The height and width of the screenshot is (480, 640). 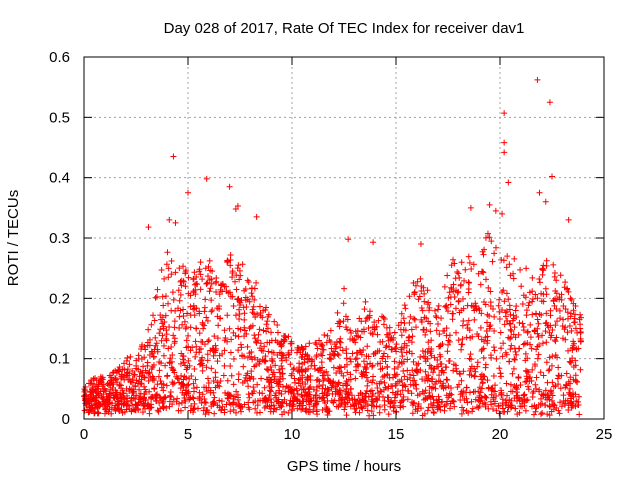 What do you see at coordinates (59, 238) in the screenshot?
I see `y-tick-label: 0.3` at bounding box center [59, 238].